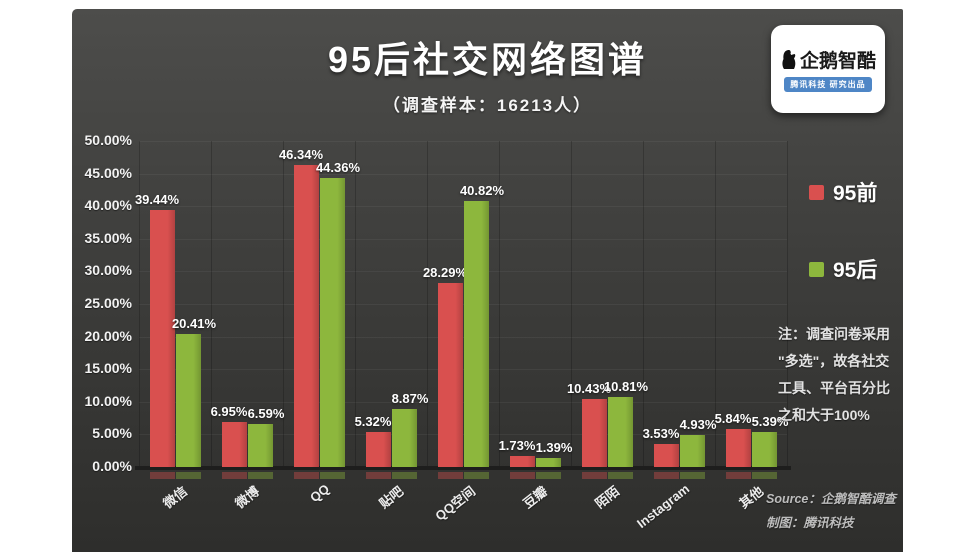  What do you see at coordinates (266, 414) in the screenshot?
I see `bar-value-label: 6.59%` at bounding box center [266, 414].